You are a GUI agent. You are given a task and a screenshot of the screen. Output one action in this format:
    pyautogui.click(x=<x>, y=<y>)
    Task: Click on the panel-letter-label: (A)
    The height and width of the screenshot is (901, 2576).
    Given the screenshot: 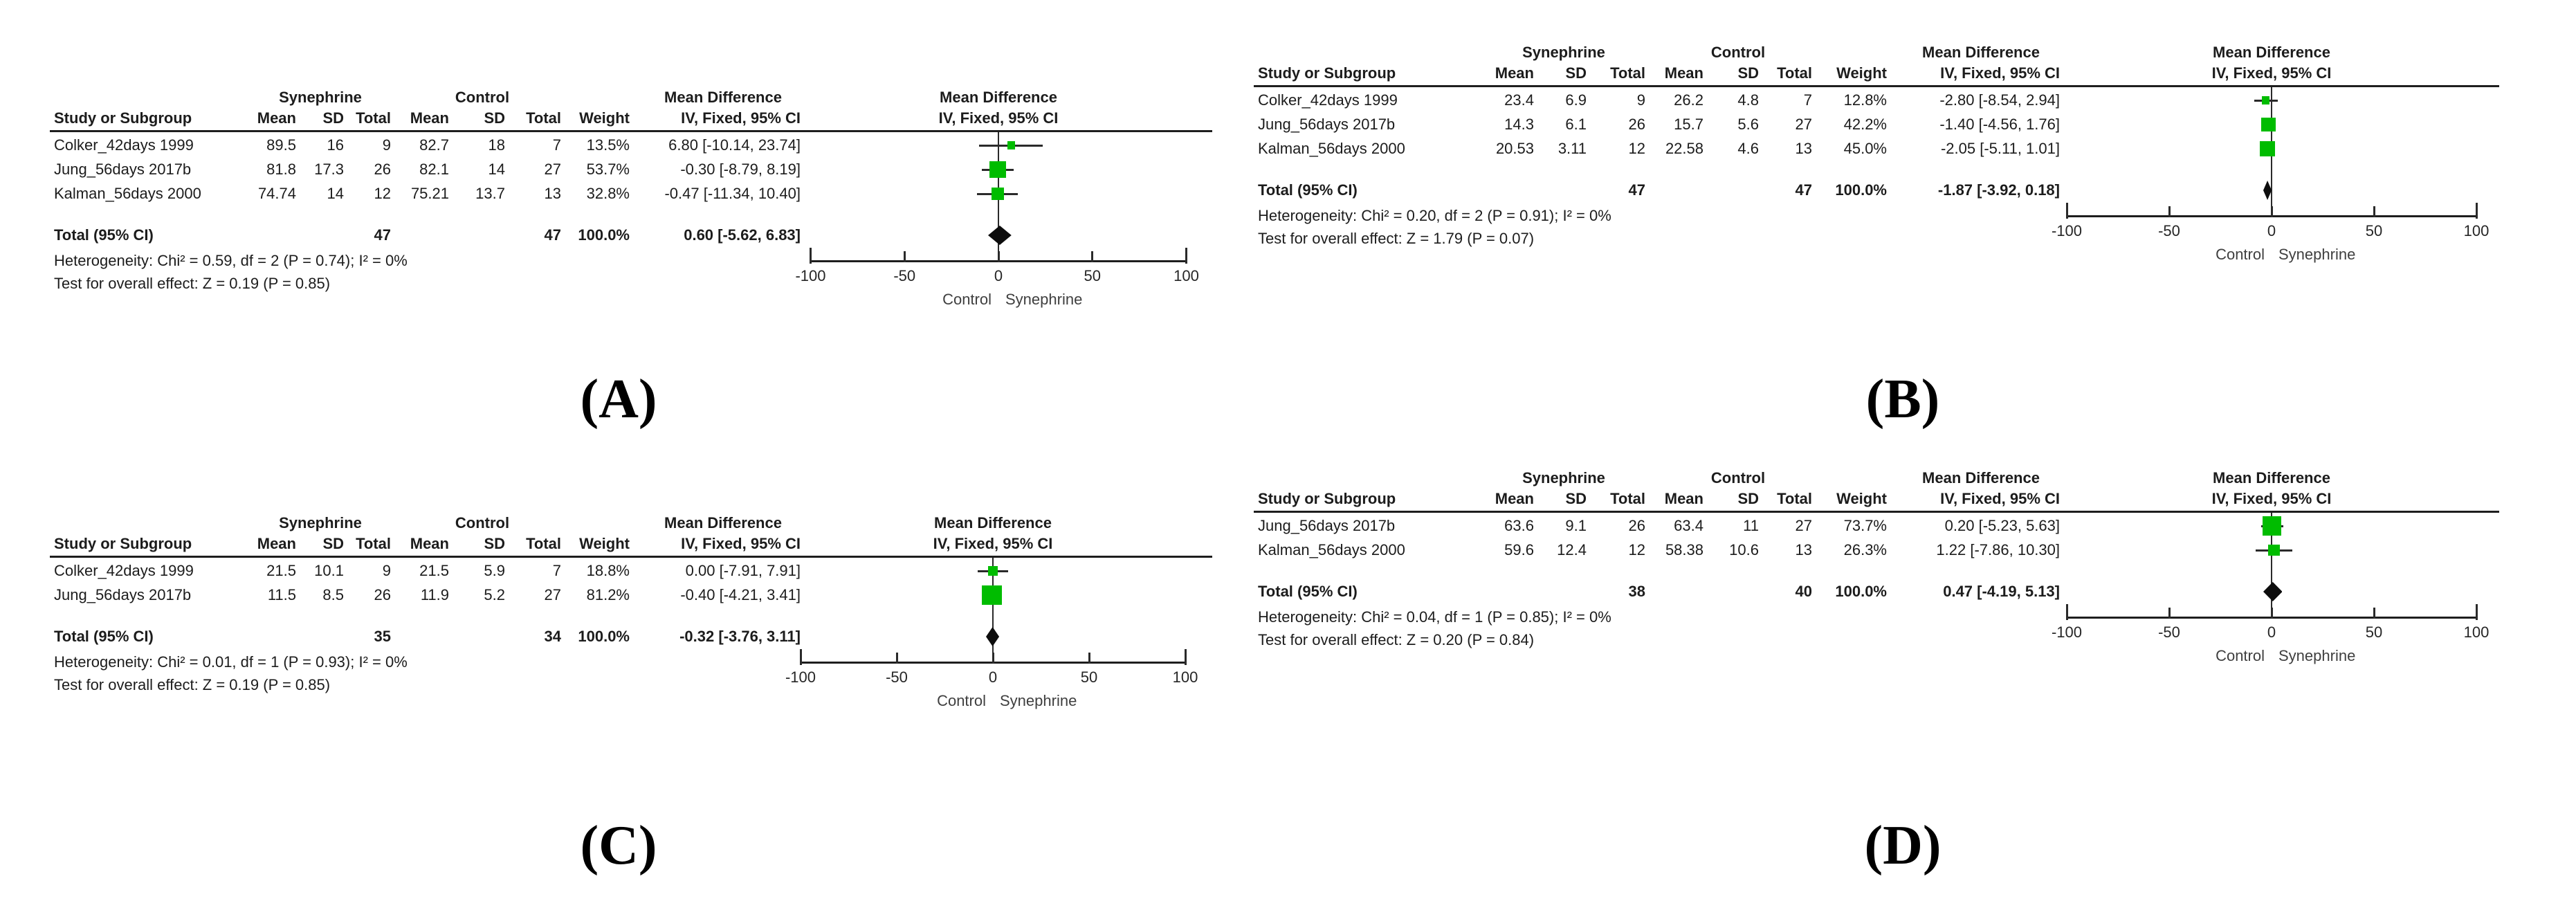 What is the action you would take?
    pyautogui.click(x=619, y=399)
    